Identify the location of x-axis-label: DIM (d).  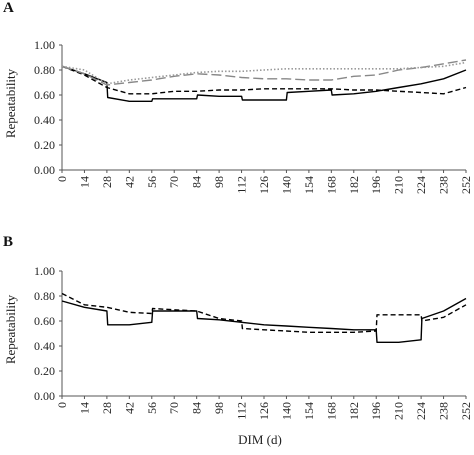
(260, 439).